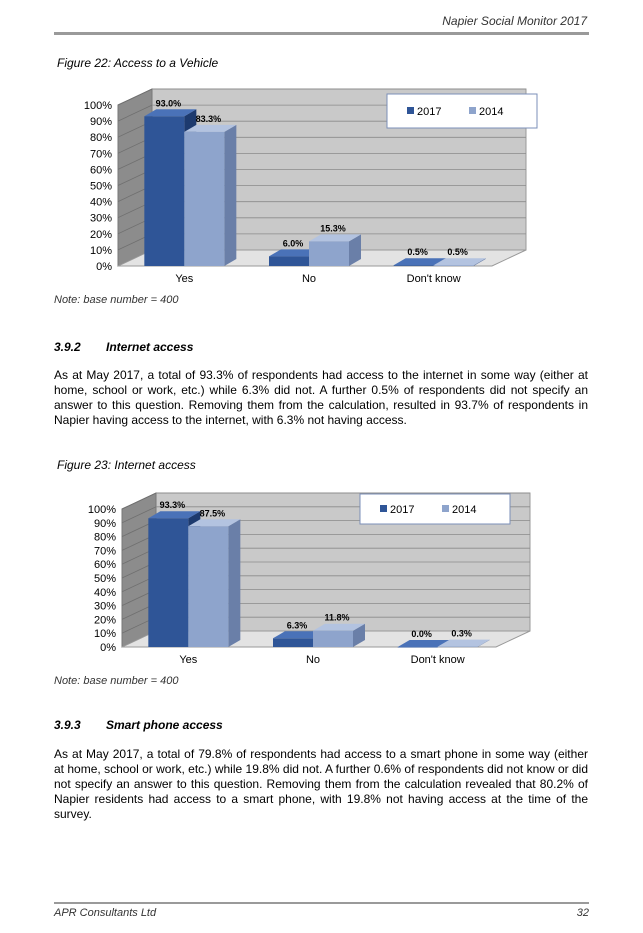  What do you see at coordinates (105, 913) in the screenshot?
I see `footer-company: APR Consultants Ltd` at bounding box center [105, 913].